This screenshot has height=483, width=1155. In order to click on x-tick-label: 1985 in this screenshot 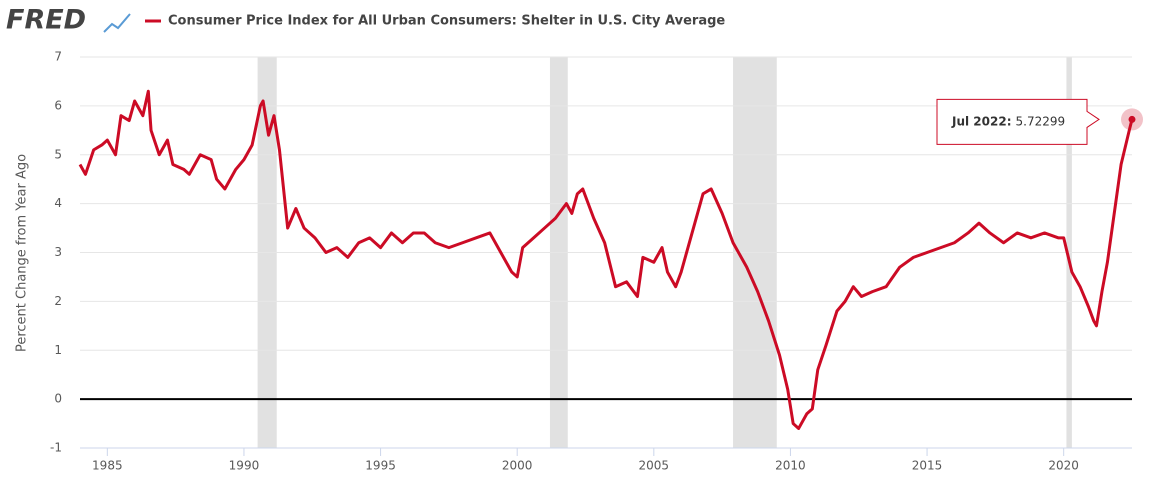, I will do `click(107, 466)`.